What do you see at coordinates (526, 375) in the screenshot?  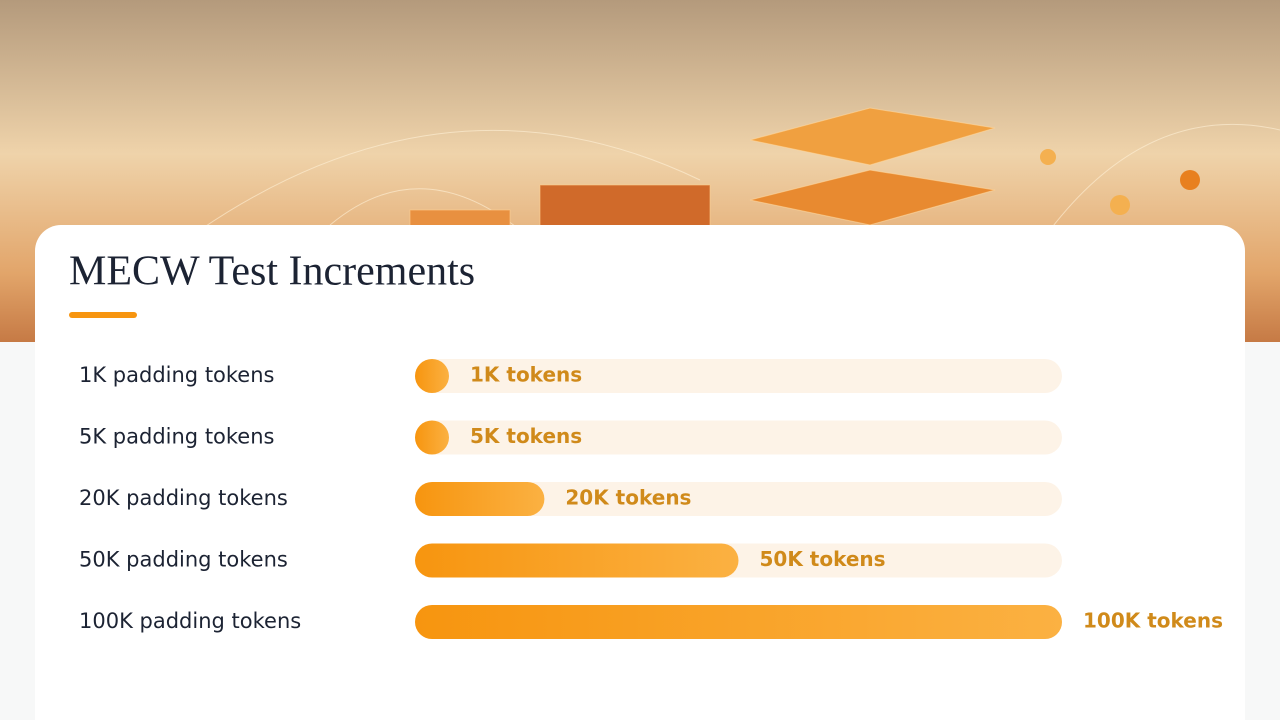 I see `value-label: 1K tokens` at bounding box center [526, 375].